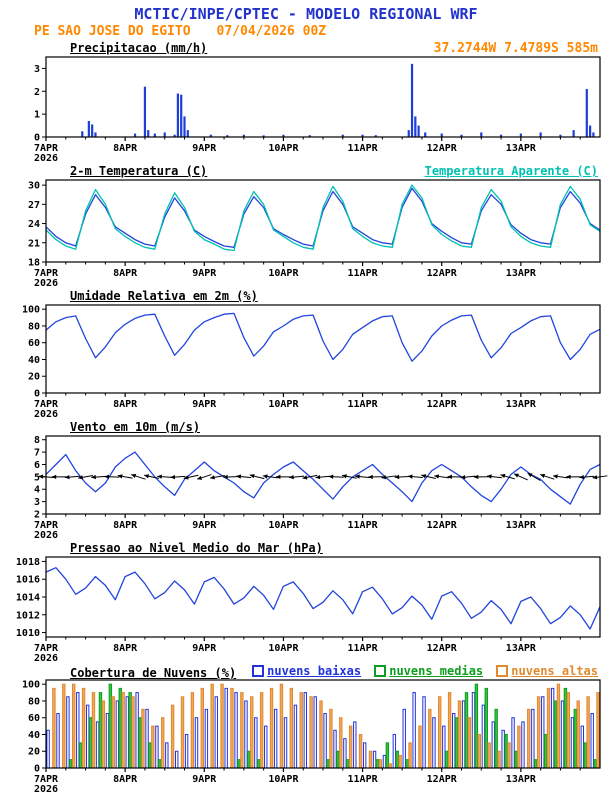 This screenshot has width=612, height=792. What do you see at coordinates (153, 673) in the screenshot?
I see `panel-title: Cobertura de Nuvens (%)` at bounding box center [153, 673].